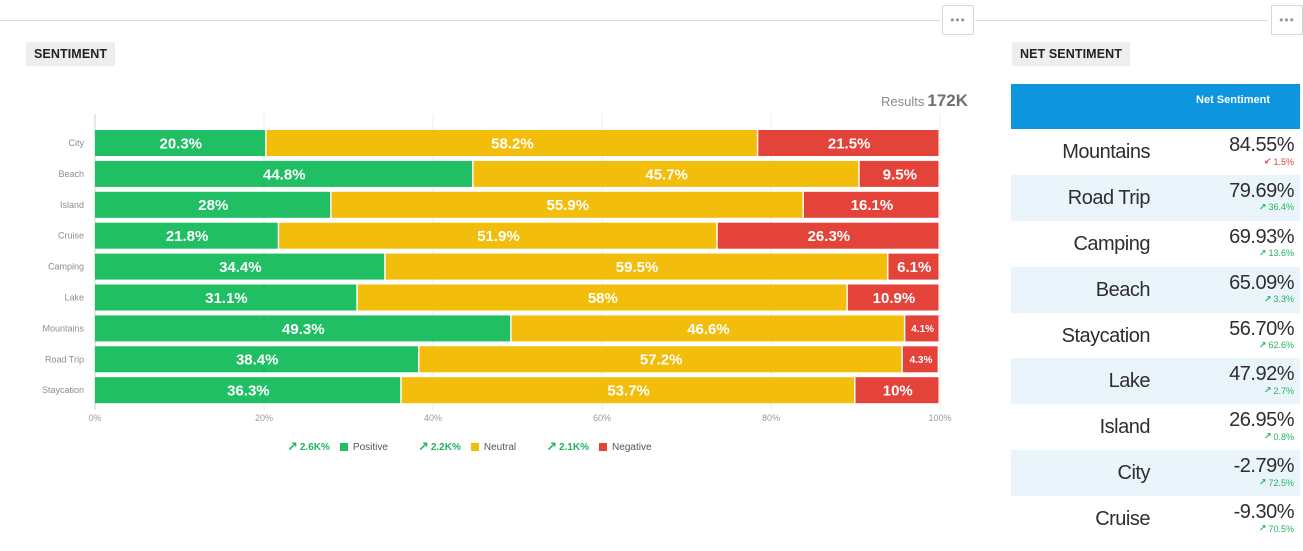 The image size is (1303, 551). I want to click on bar-value-label: 38.4%, so click(257, 360).